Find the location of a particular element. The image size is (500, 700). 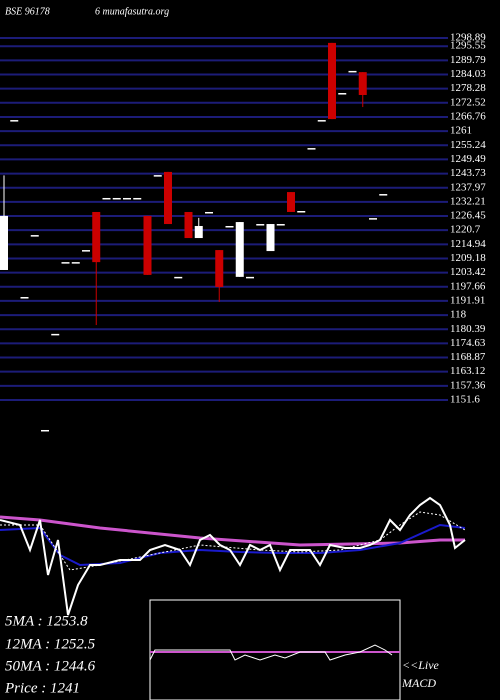

macd-box is located at coordinates (275, 649).